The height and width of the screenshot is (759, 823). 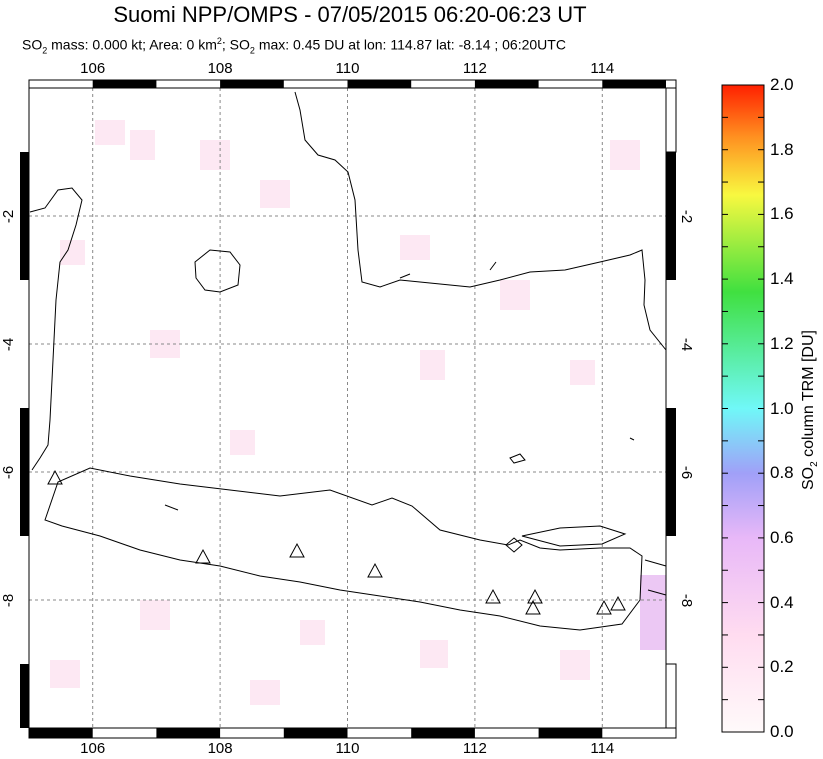 I want to click on coast-bangka, so click(x=217, y=271).